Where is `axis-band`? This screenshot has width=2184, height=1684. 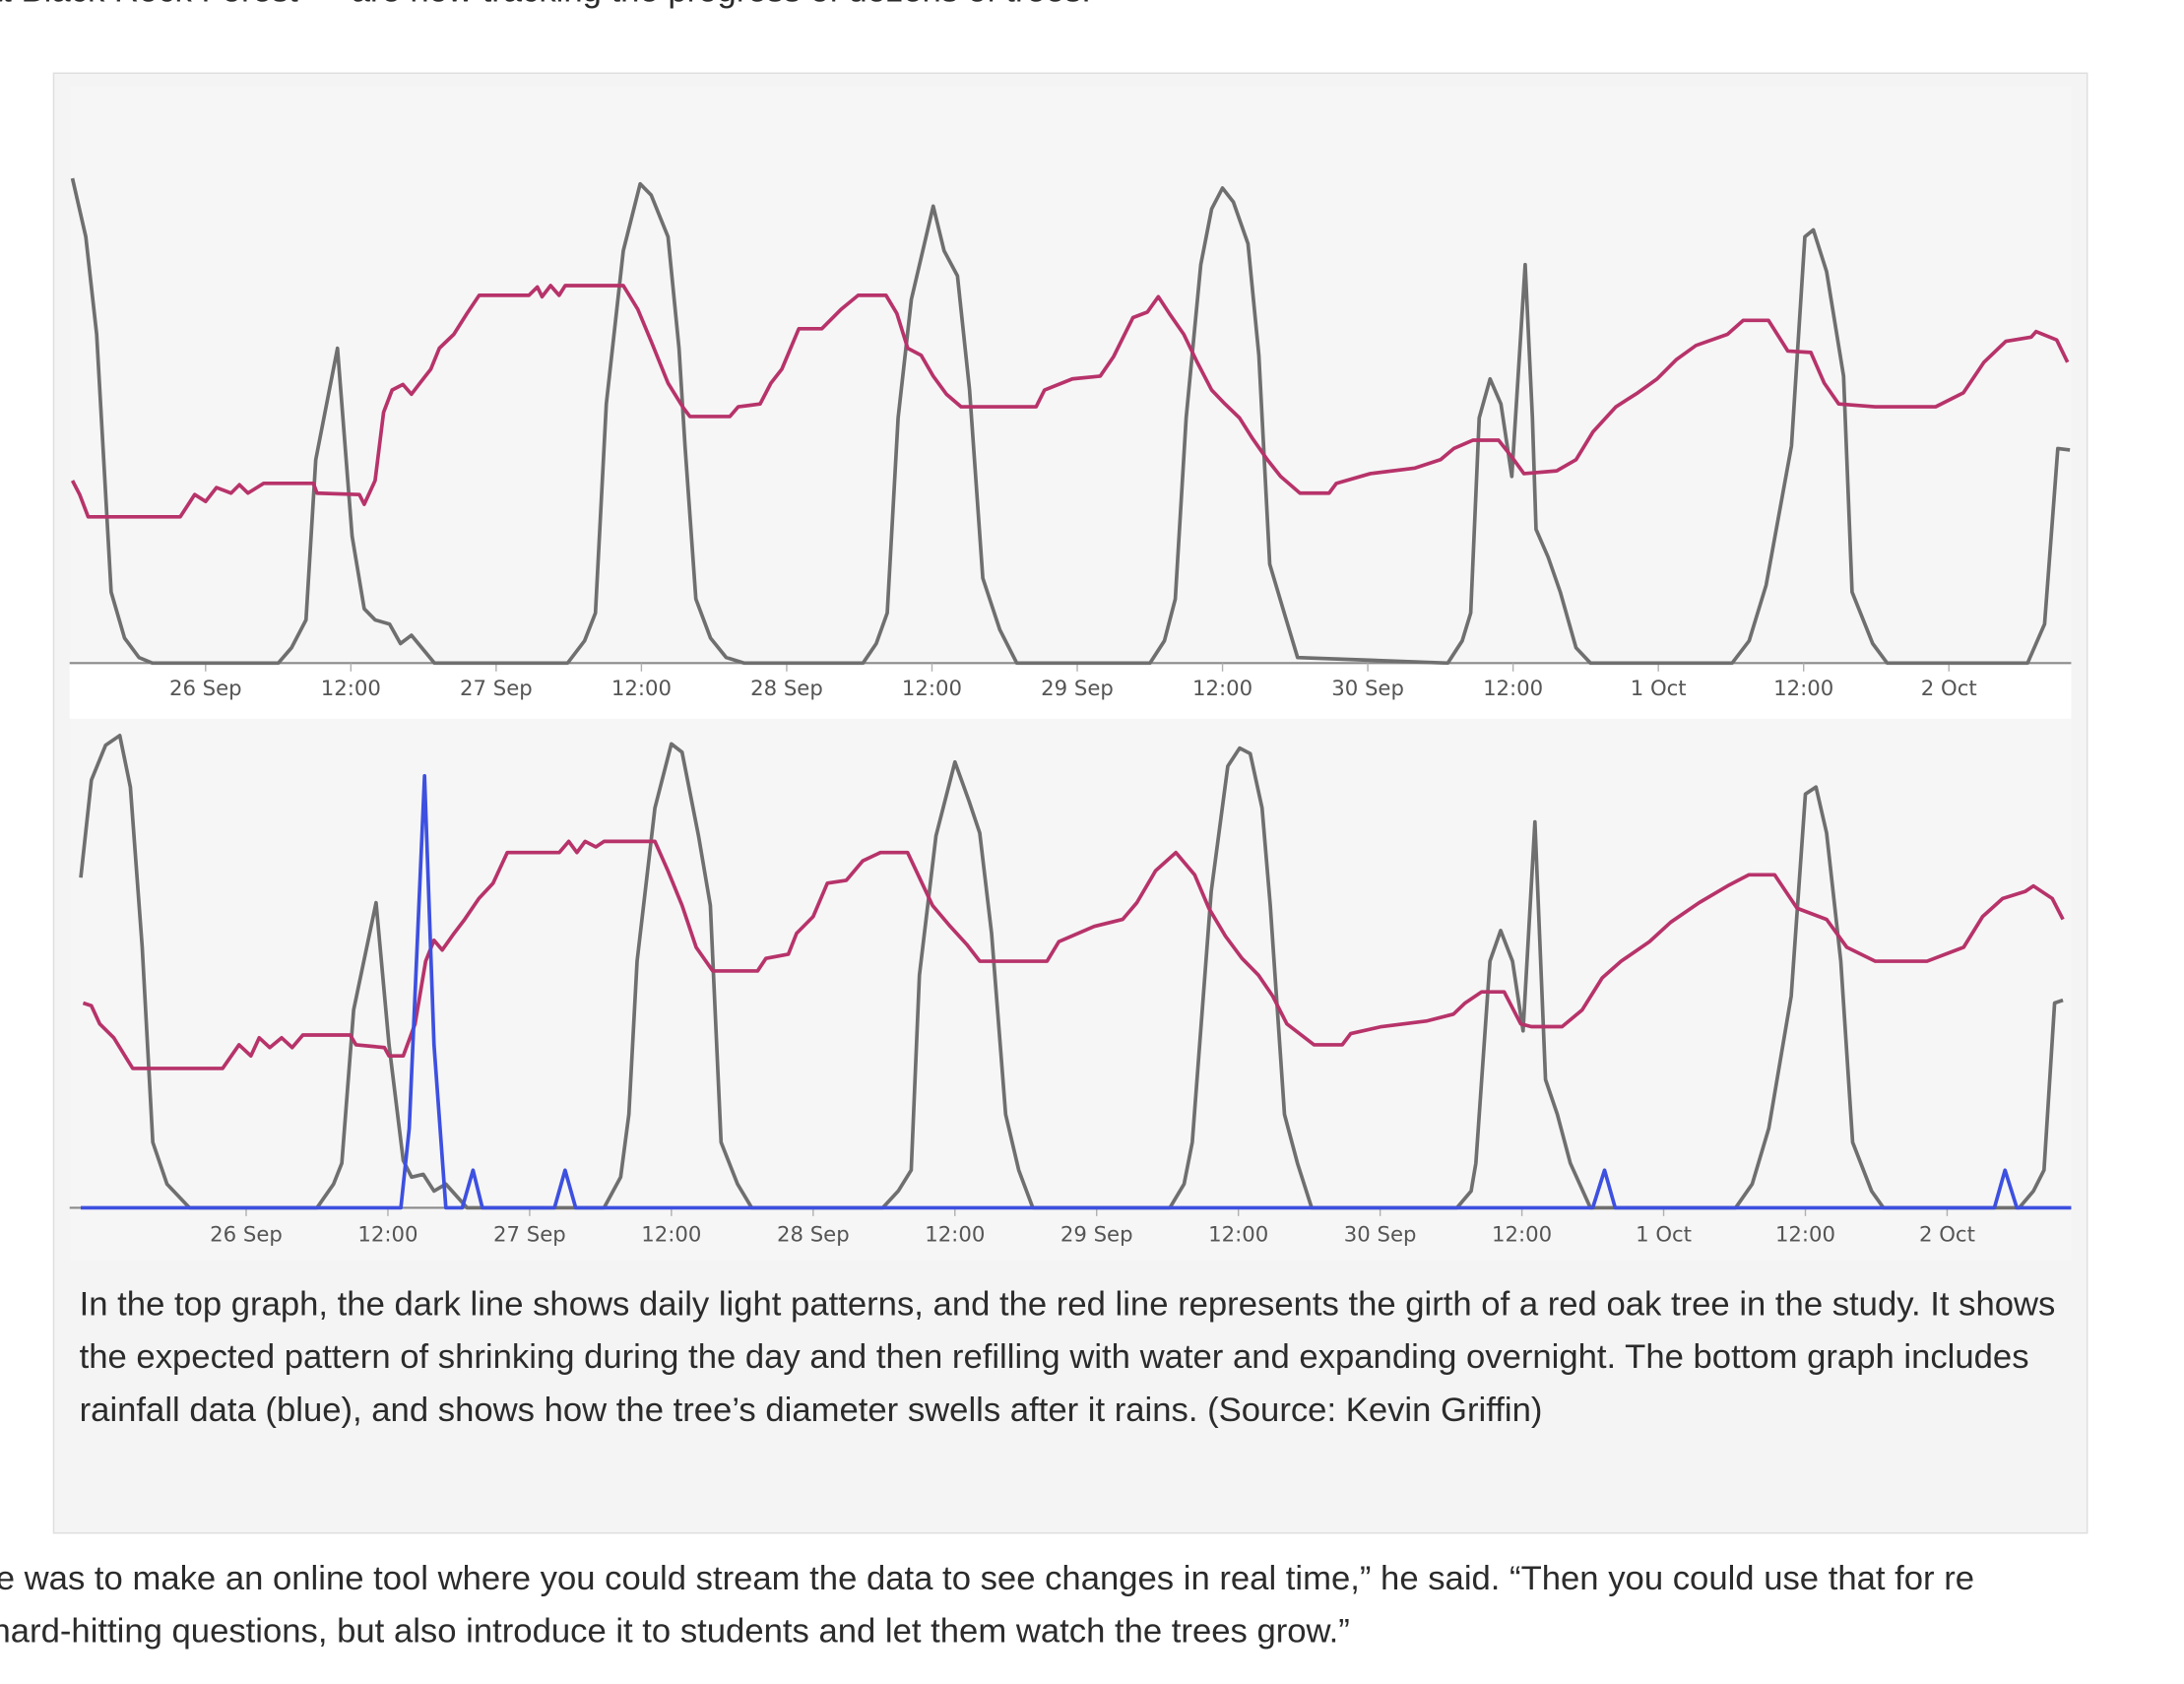 axis-band is located at coordinates (1070, 691).